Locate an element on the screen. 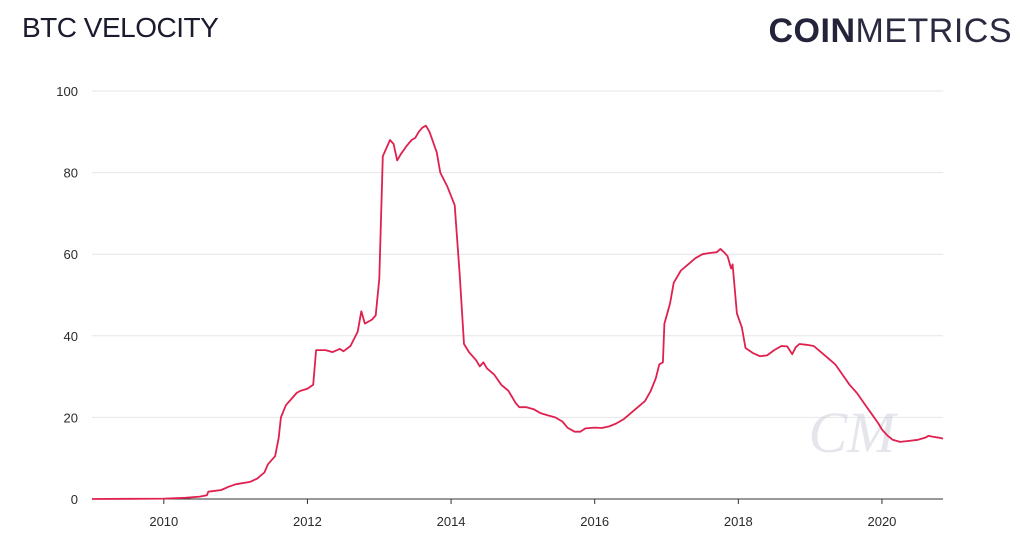 This screenshot has width=1030, height=542. y-tick-label: 40 is located at coordinates (71, 336).